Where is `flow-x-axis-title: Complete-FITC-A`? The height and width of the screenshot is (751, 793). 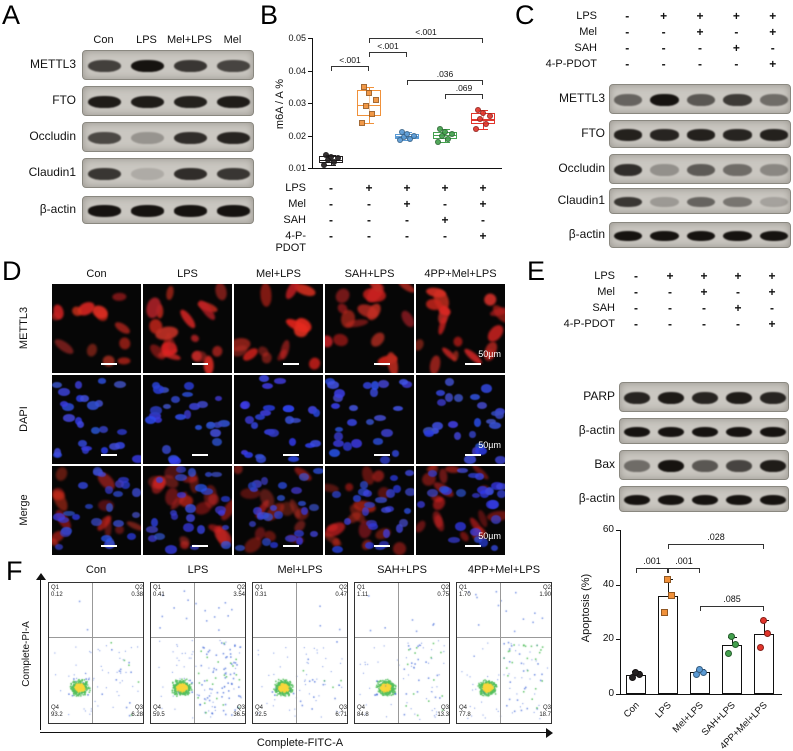
flow-x-axis-title: Complete-FITC-A is located at coordinates (300, 743).